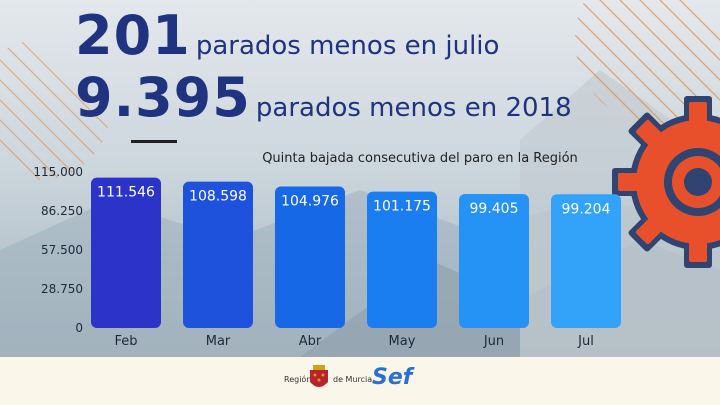 The width and height of the screenshot is (720, 405). Describe the element at coordinates (310, 202) in the screenshot. I see `bar-value-label: 104.976` at that location.